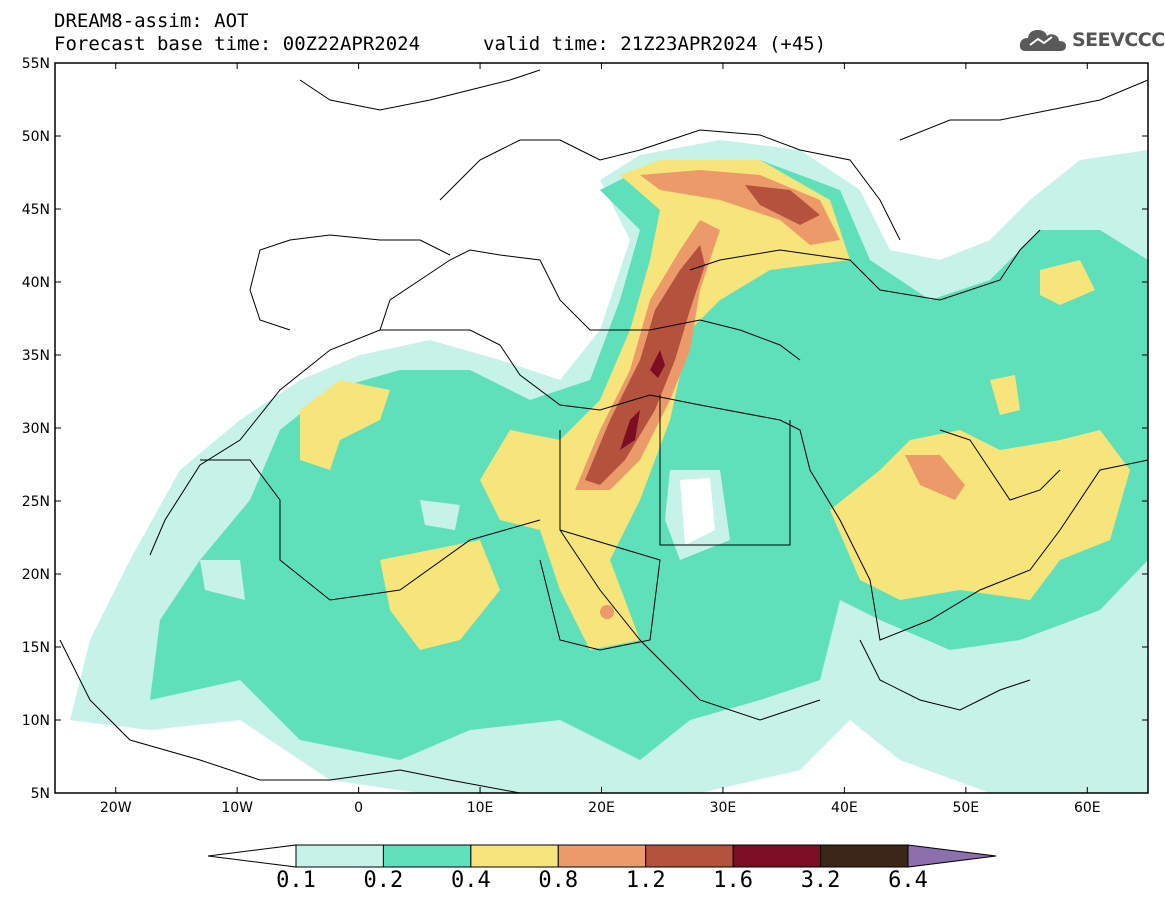  I want to click on lat-label: 5N, so click(40, 794).